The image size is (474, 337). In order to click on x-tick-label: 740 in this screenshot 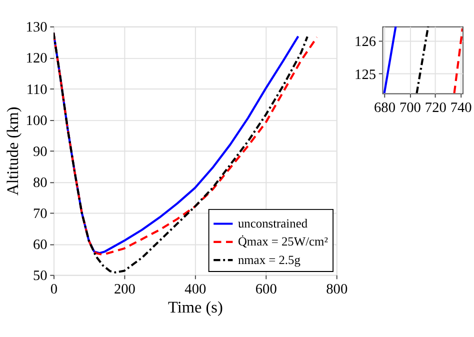, I will do `click(461, 108)`.